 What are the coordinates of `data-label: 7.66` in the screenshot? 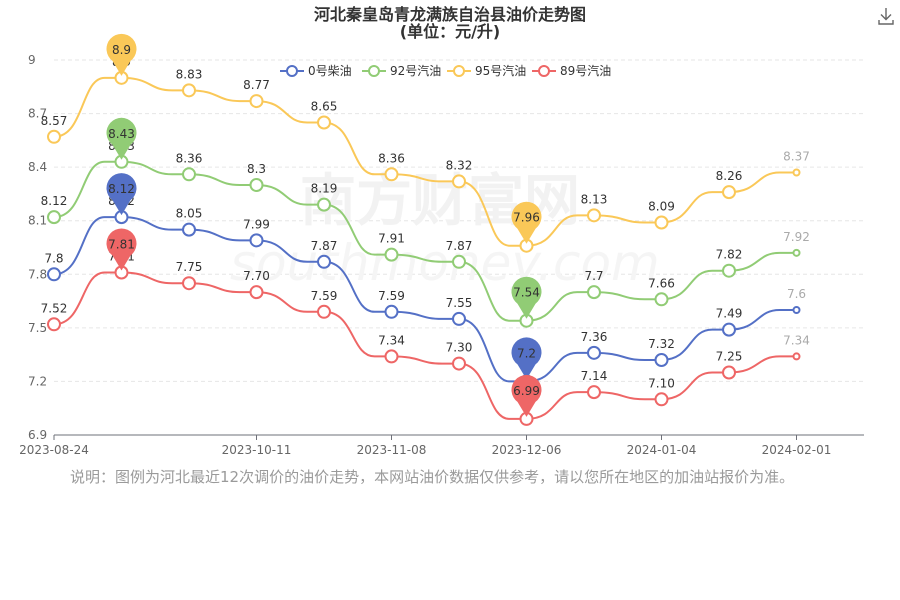 It's located at (661, 283).